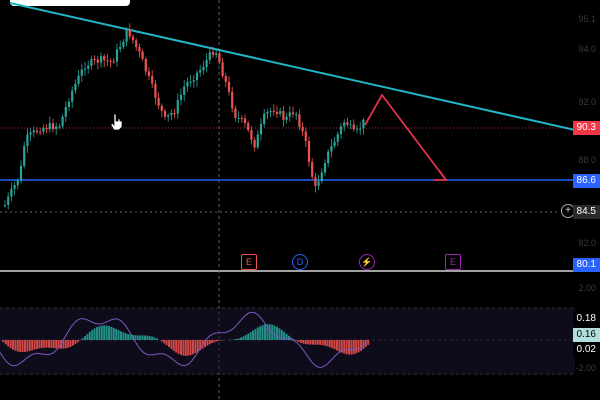  What do you see at coordinates (586, 212) in the screenshot?
I see `current-price-tag: 84.5` at bounding box center [586, 212].